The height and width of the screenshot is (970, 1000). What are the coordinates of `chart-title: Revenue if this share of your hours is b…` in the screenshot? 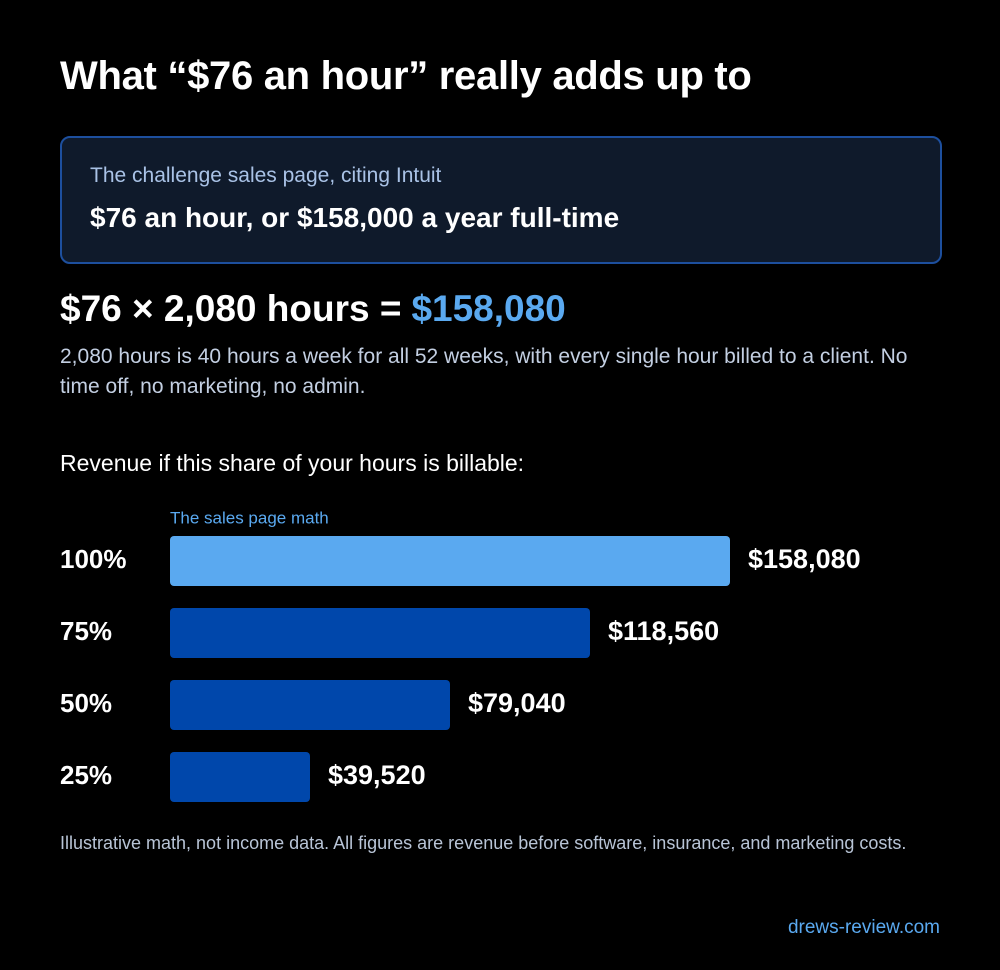 It's located at (292, 463).